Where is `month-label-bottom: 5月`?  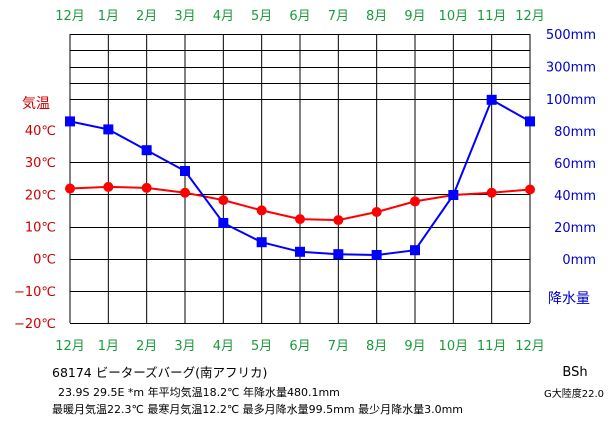 month-label-bottom: 5月 is located at coordinates (261, 346).